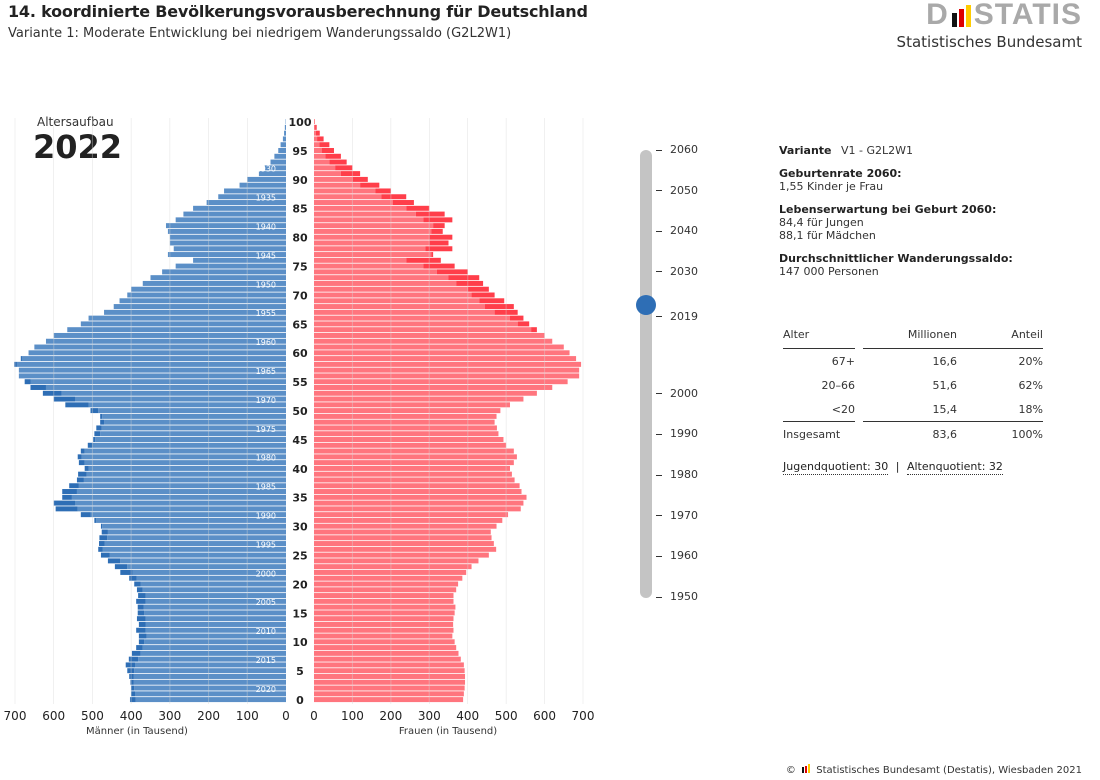  Describe the element at coordinates (266, 544) in the screenshot. I see `birth-year-label-1995: 1995` at that location.